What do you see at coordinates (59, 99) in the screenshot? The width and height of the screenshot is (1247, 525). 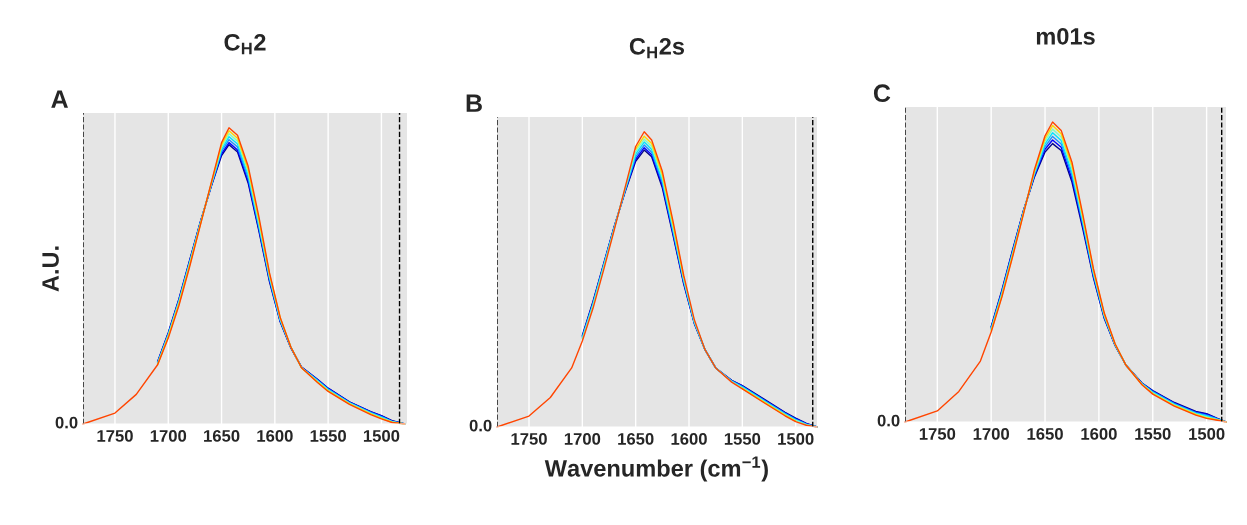 I see `text: A` at bounding box center [59, 99].